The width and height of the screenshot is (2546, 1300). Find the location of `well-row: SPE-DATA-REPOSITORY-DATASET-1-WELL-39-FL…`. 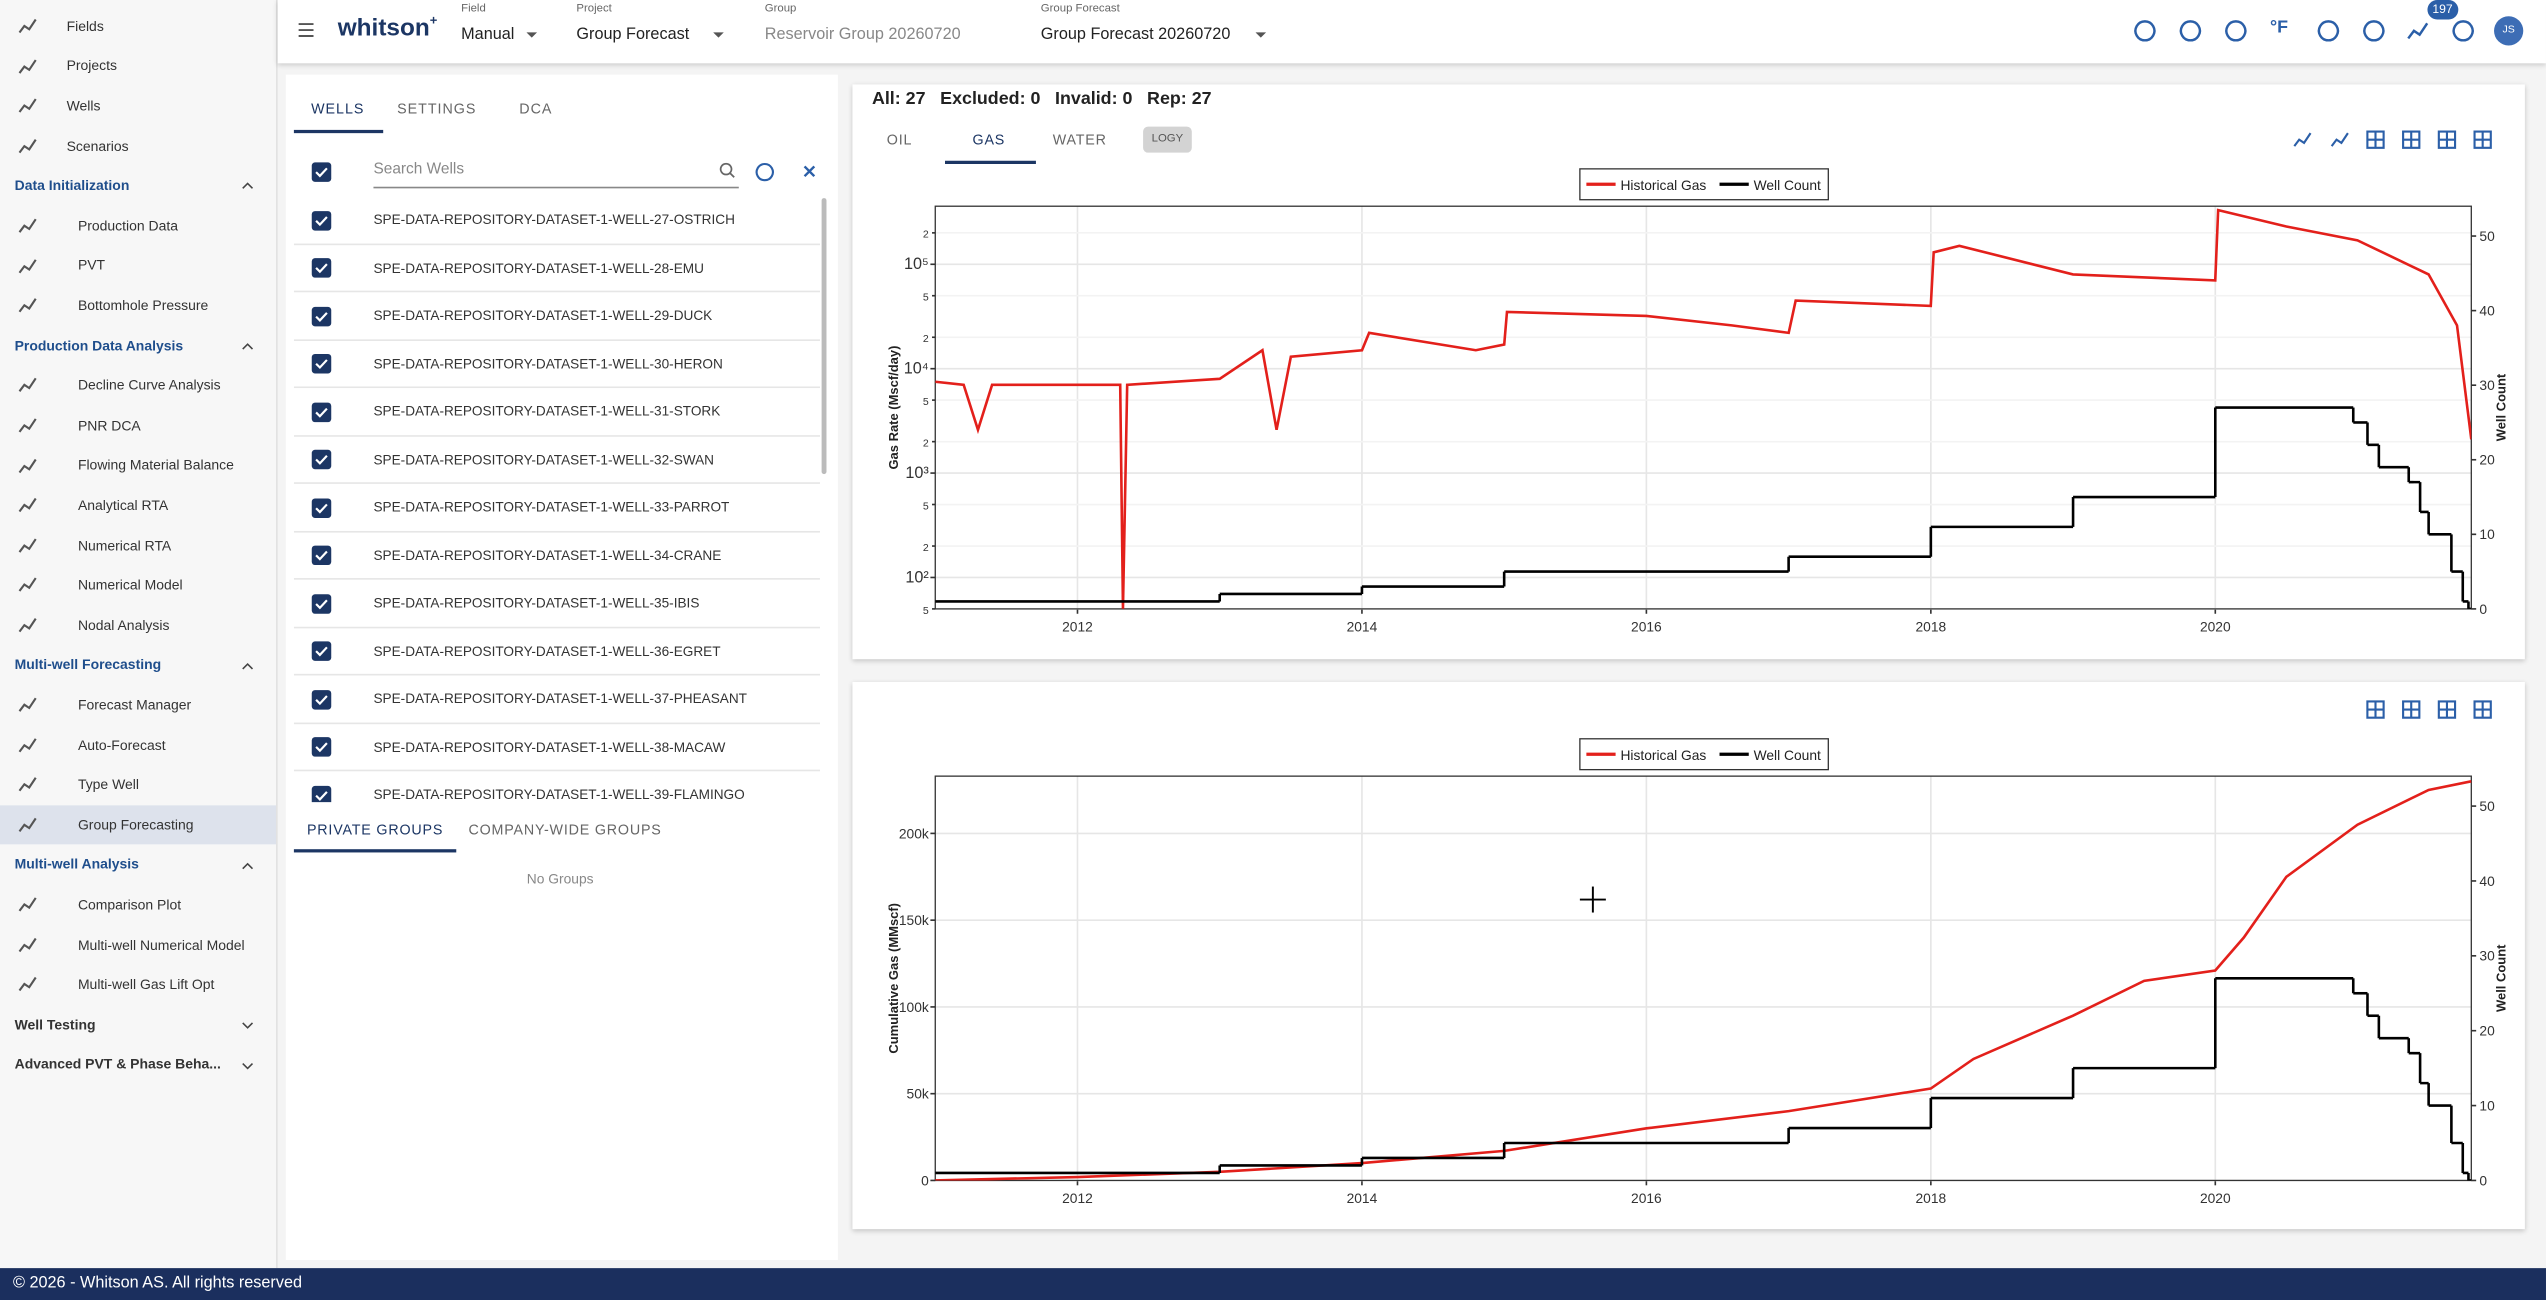

well-row: SPE-DATA-REPOSITORY-DATASET-1-WELL-39-FL… is located at coordinates (557, 787).